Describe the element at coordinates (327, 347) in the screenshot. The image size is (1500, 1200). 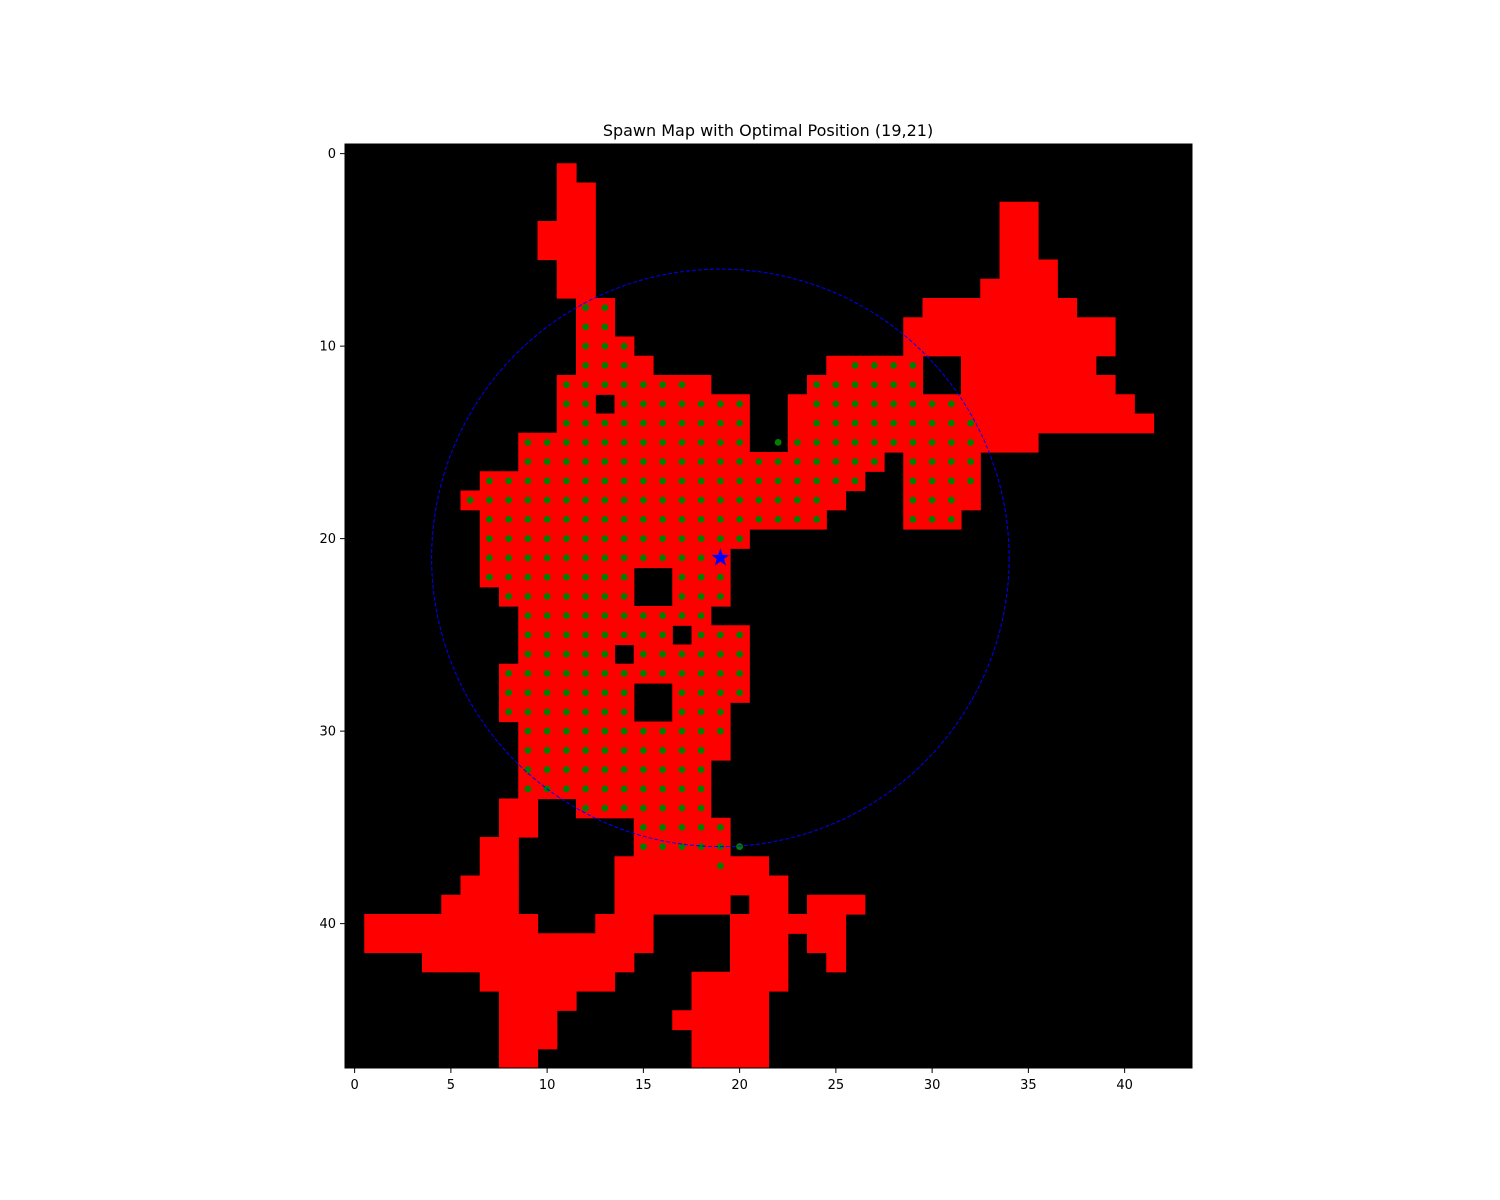
I see `y-tick-label: 10` at that location.